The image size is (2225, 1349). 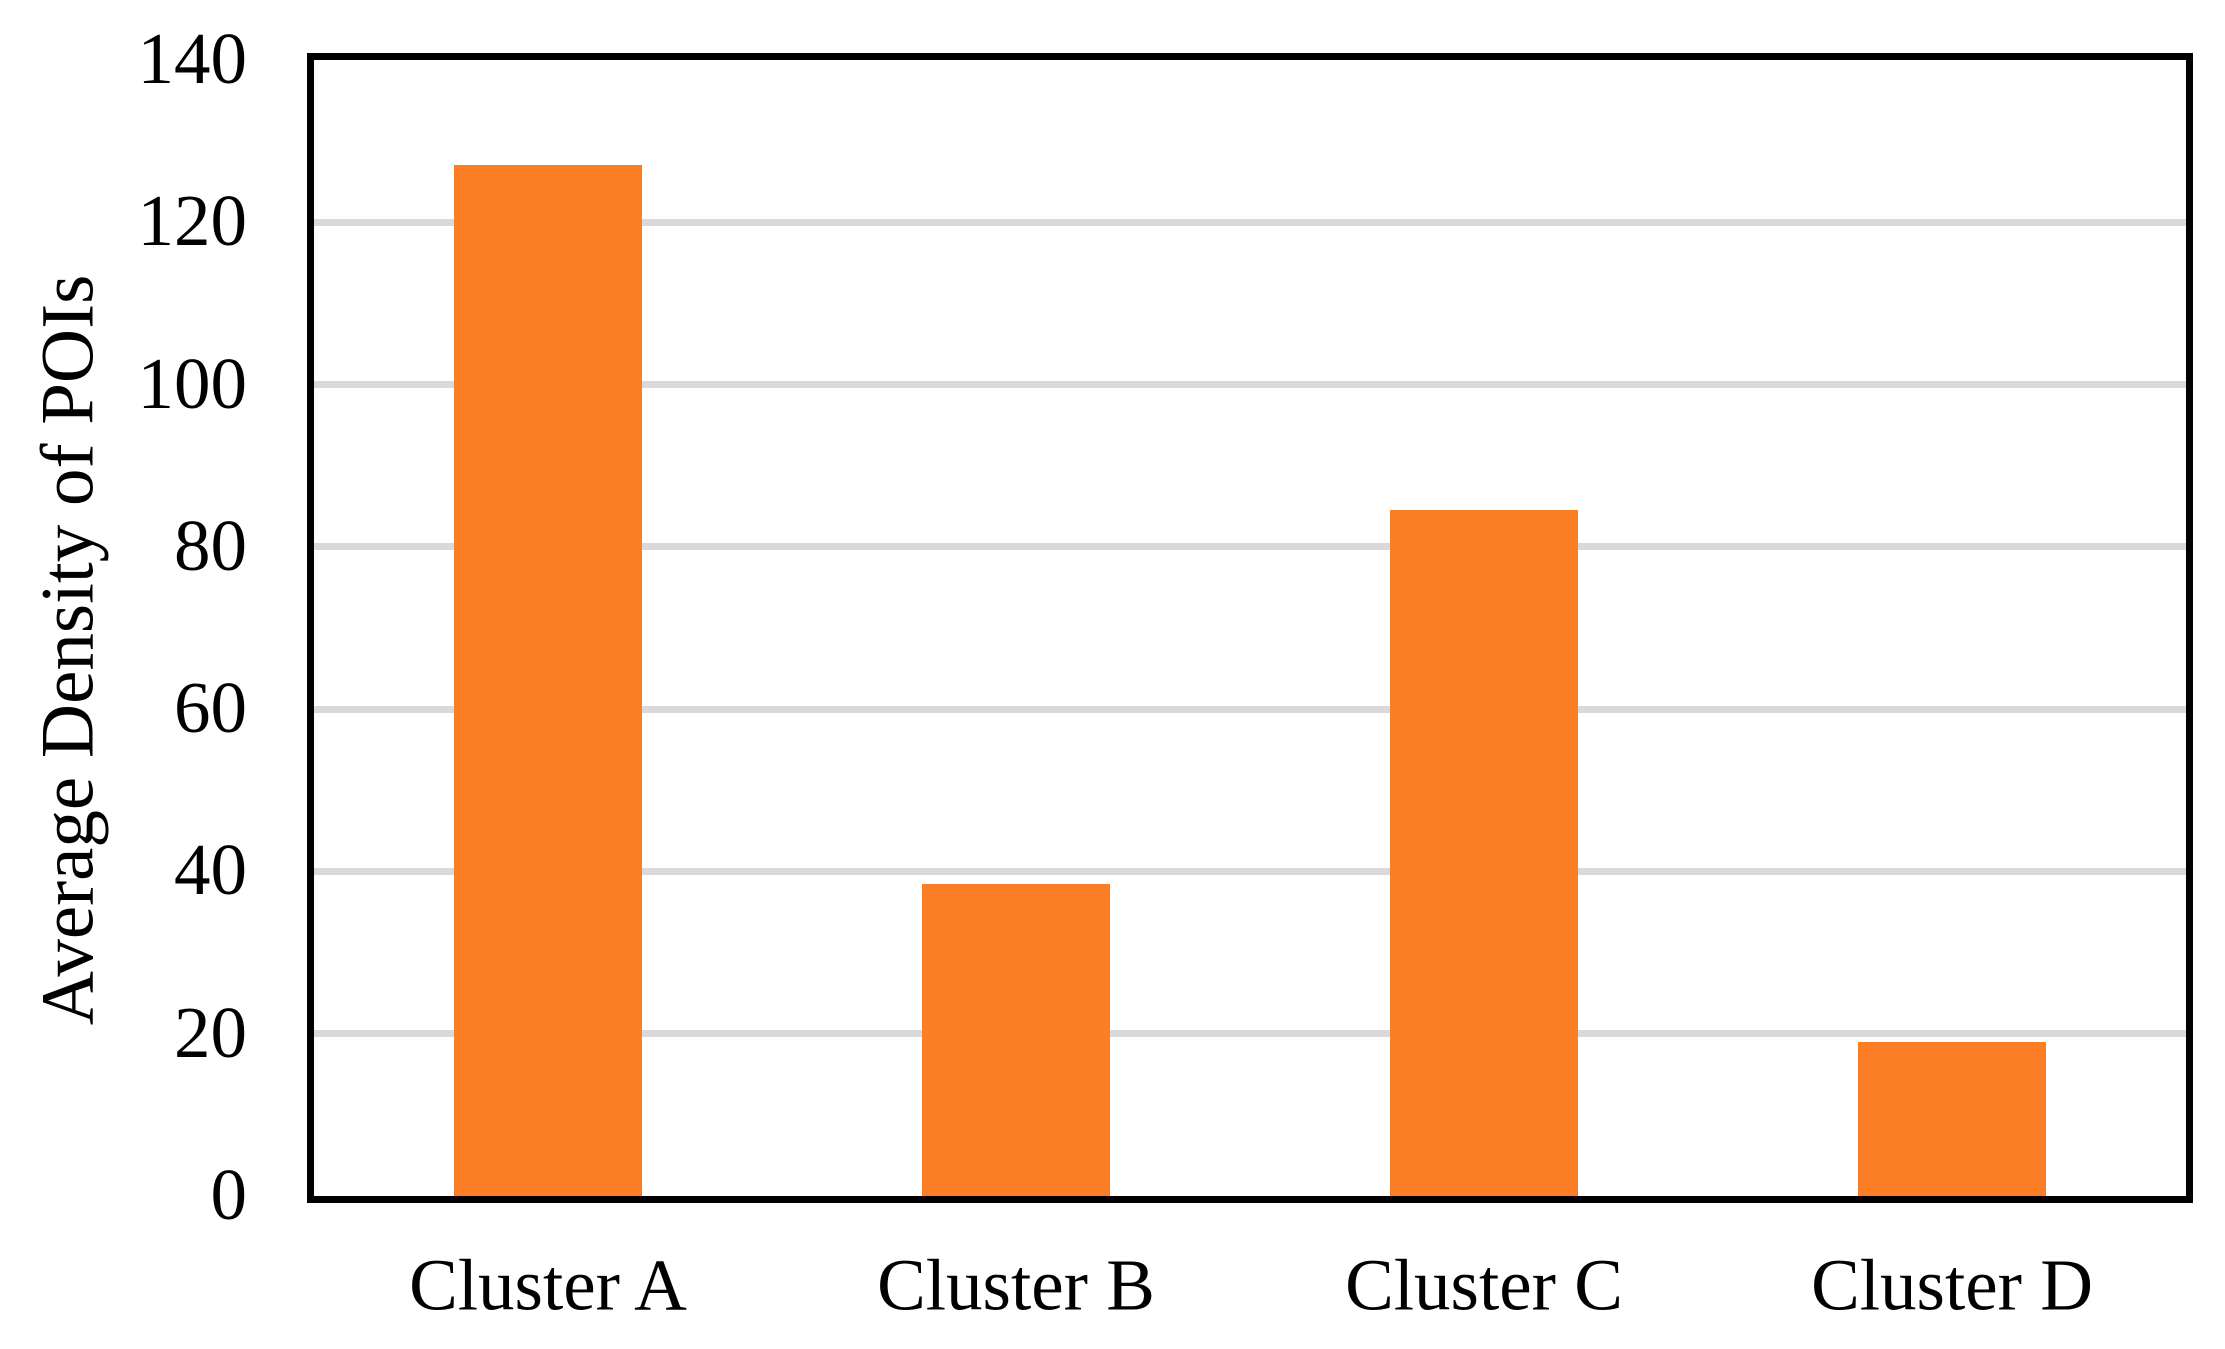 I want to click on x-category-label-cluster-c: Cluster C, so click(x=1484, y=1285).